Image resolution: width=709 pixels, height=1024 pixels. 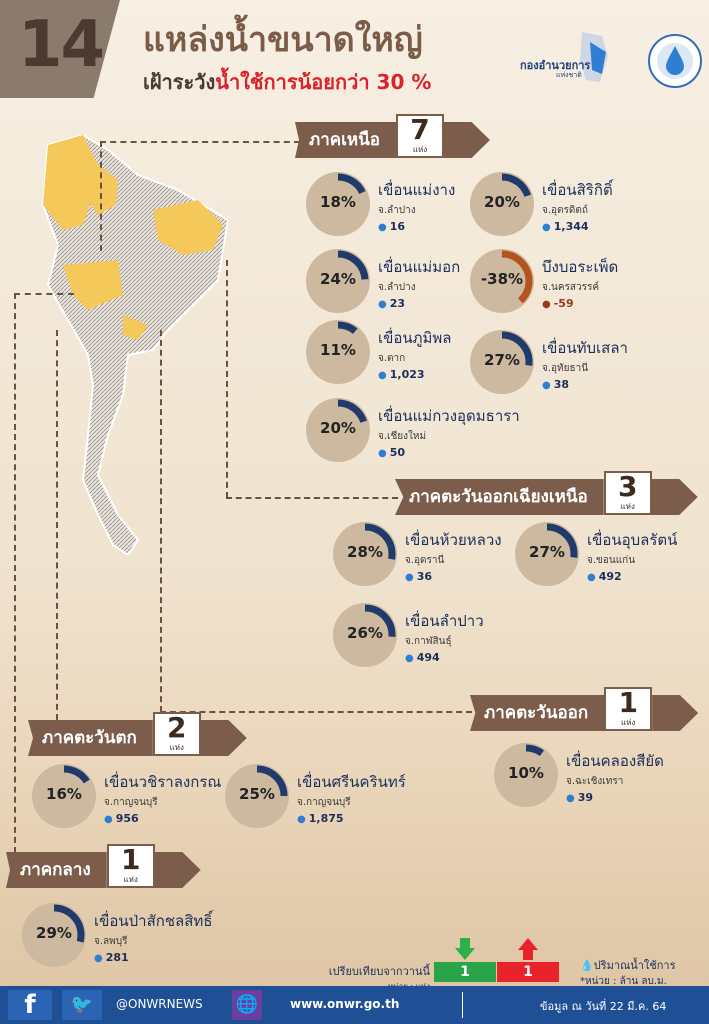 What do you see at coordinates (338, 352) in the screenshot?
I see `percent-gauge: 11%` at bounding box center [338, 352].